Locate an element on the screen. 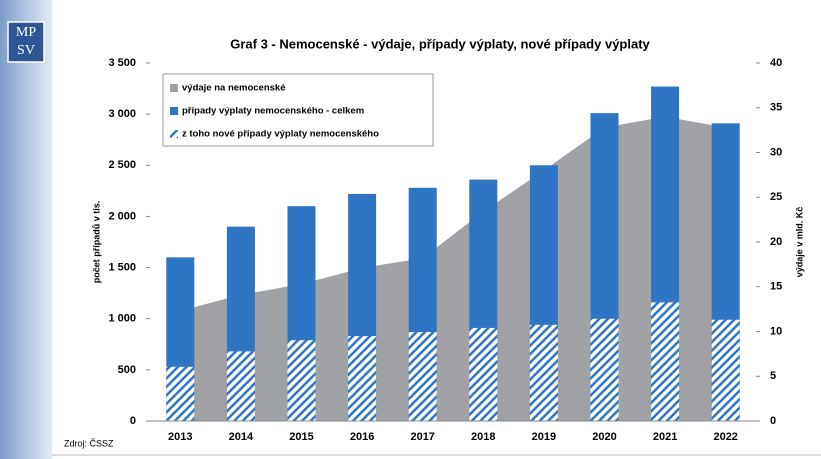 The image size is (821, 459). y2-tick-label: 5 is located at coordinates (773, 376).